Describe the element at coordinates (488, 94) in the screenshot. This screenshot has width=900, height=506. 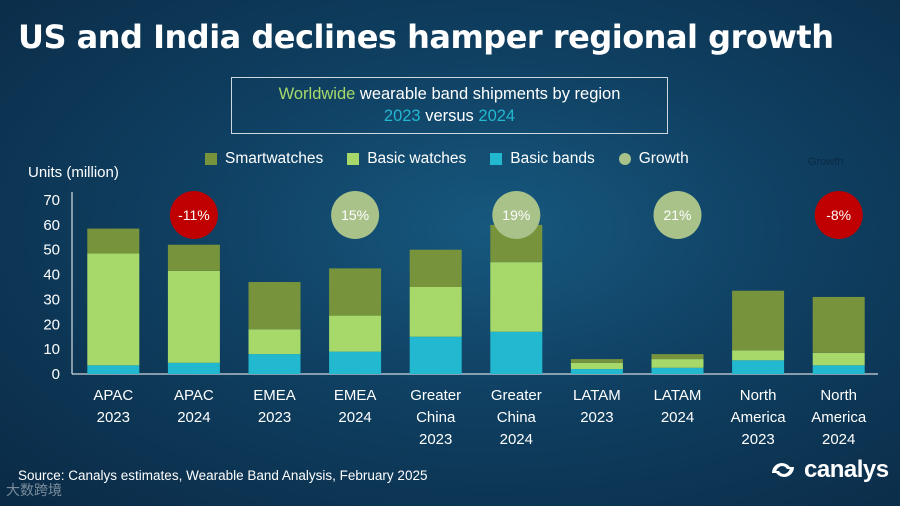
I see `subtitle-rest: wearable band shipments by region` at that location.